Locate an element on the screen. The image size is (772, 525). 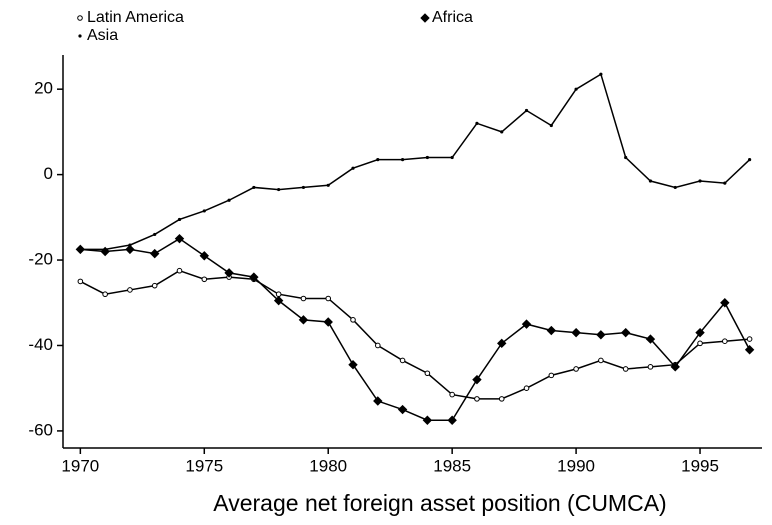
x-tick-label: 1975 is located at coordinates (204, 465).